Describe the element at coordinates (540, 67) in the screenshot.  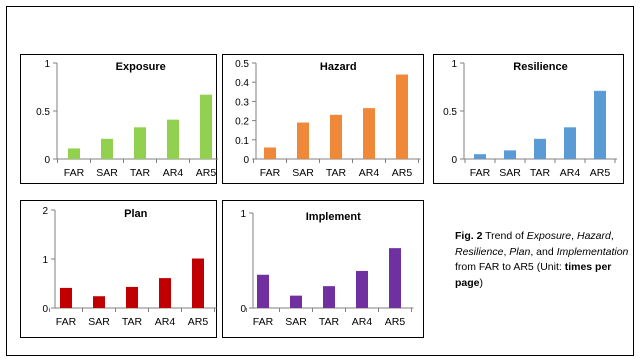
I see `chart-title: Resilience` at that location.